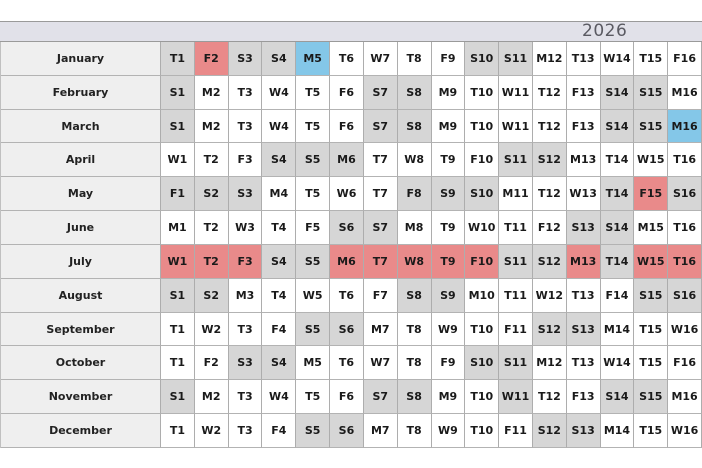 The height and width of the screenshot is (468, 702). I want to click on day-cell: M7, so click(380, 329).